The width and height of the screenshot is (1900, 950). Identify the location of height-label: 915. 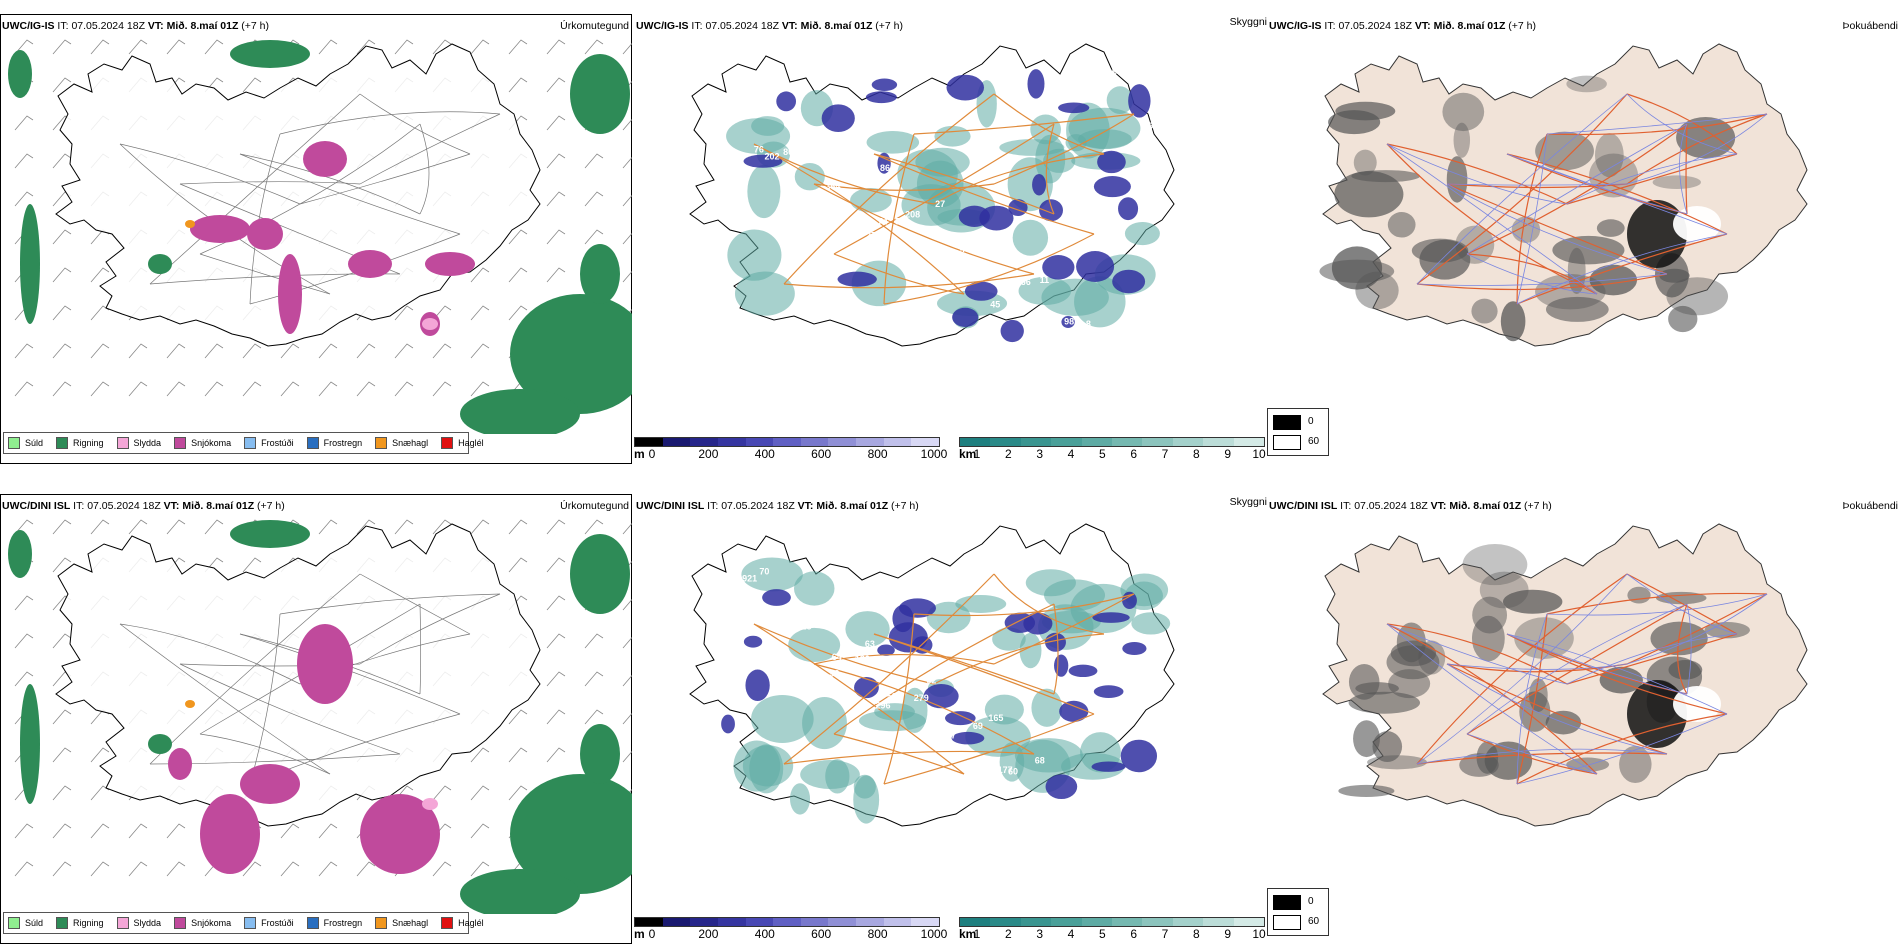
(813, 622).